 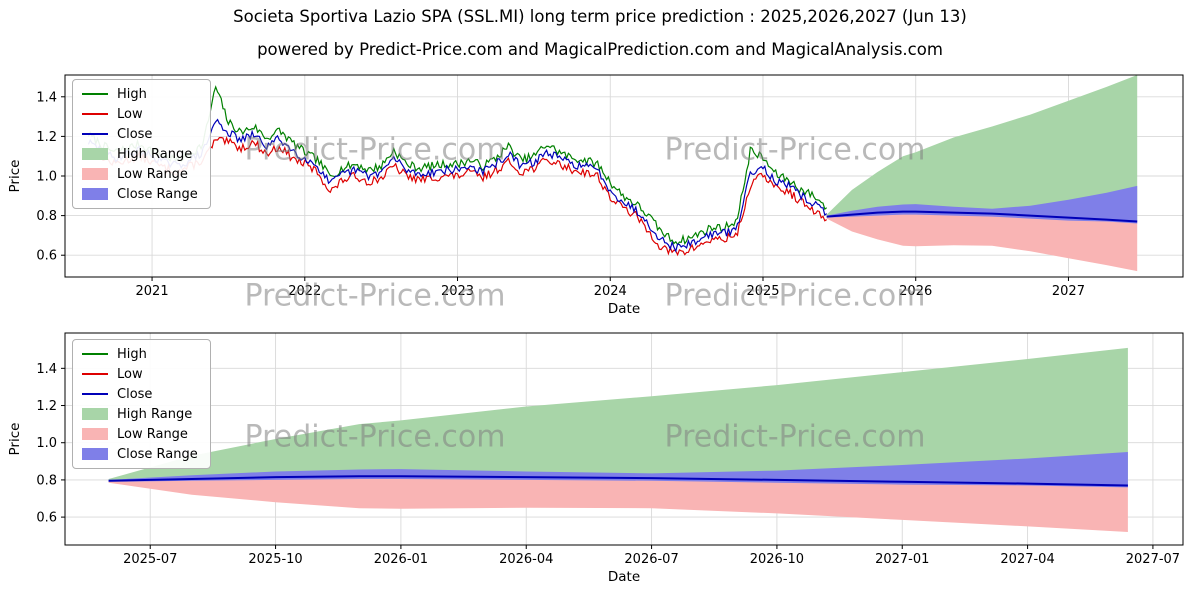 I want to click on x-tick-label: 2026-01, so click(x=401, y=559).